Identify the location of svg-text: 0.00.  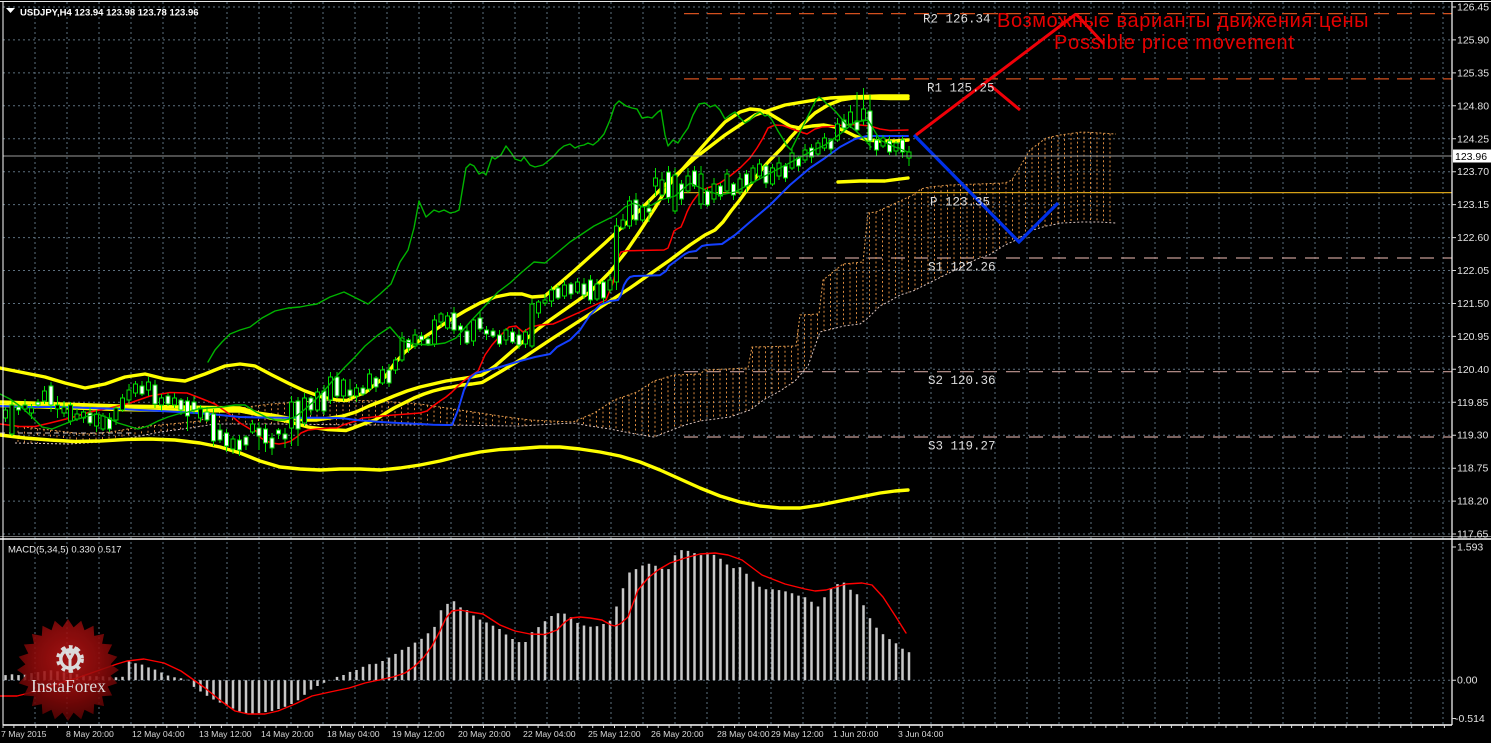
(1467, 681).